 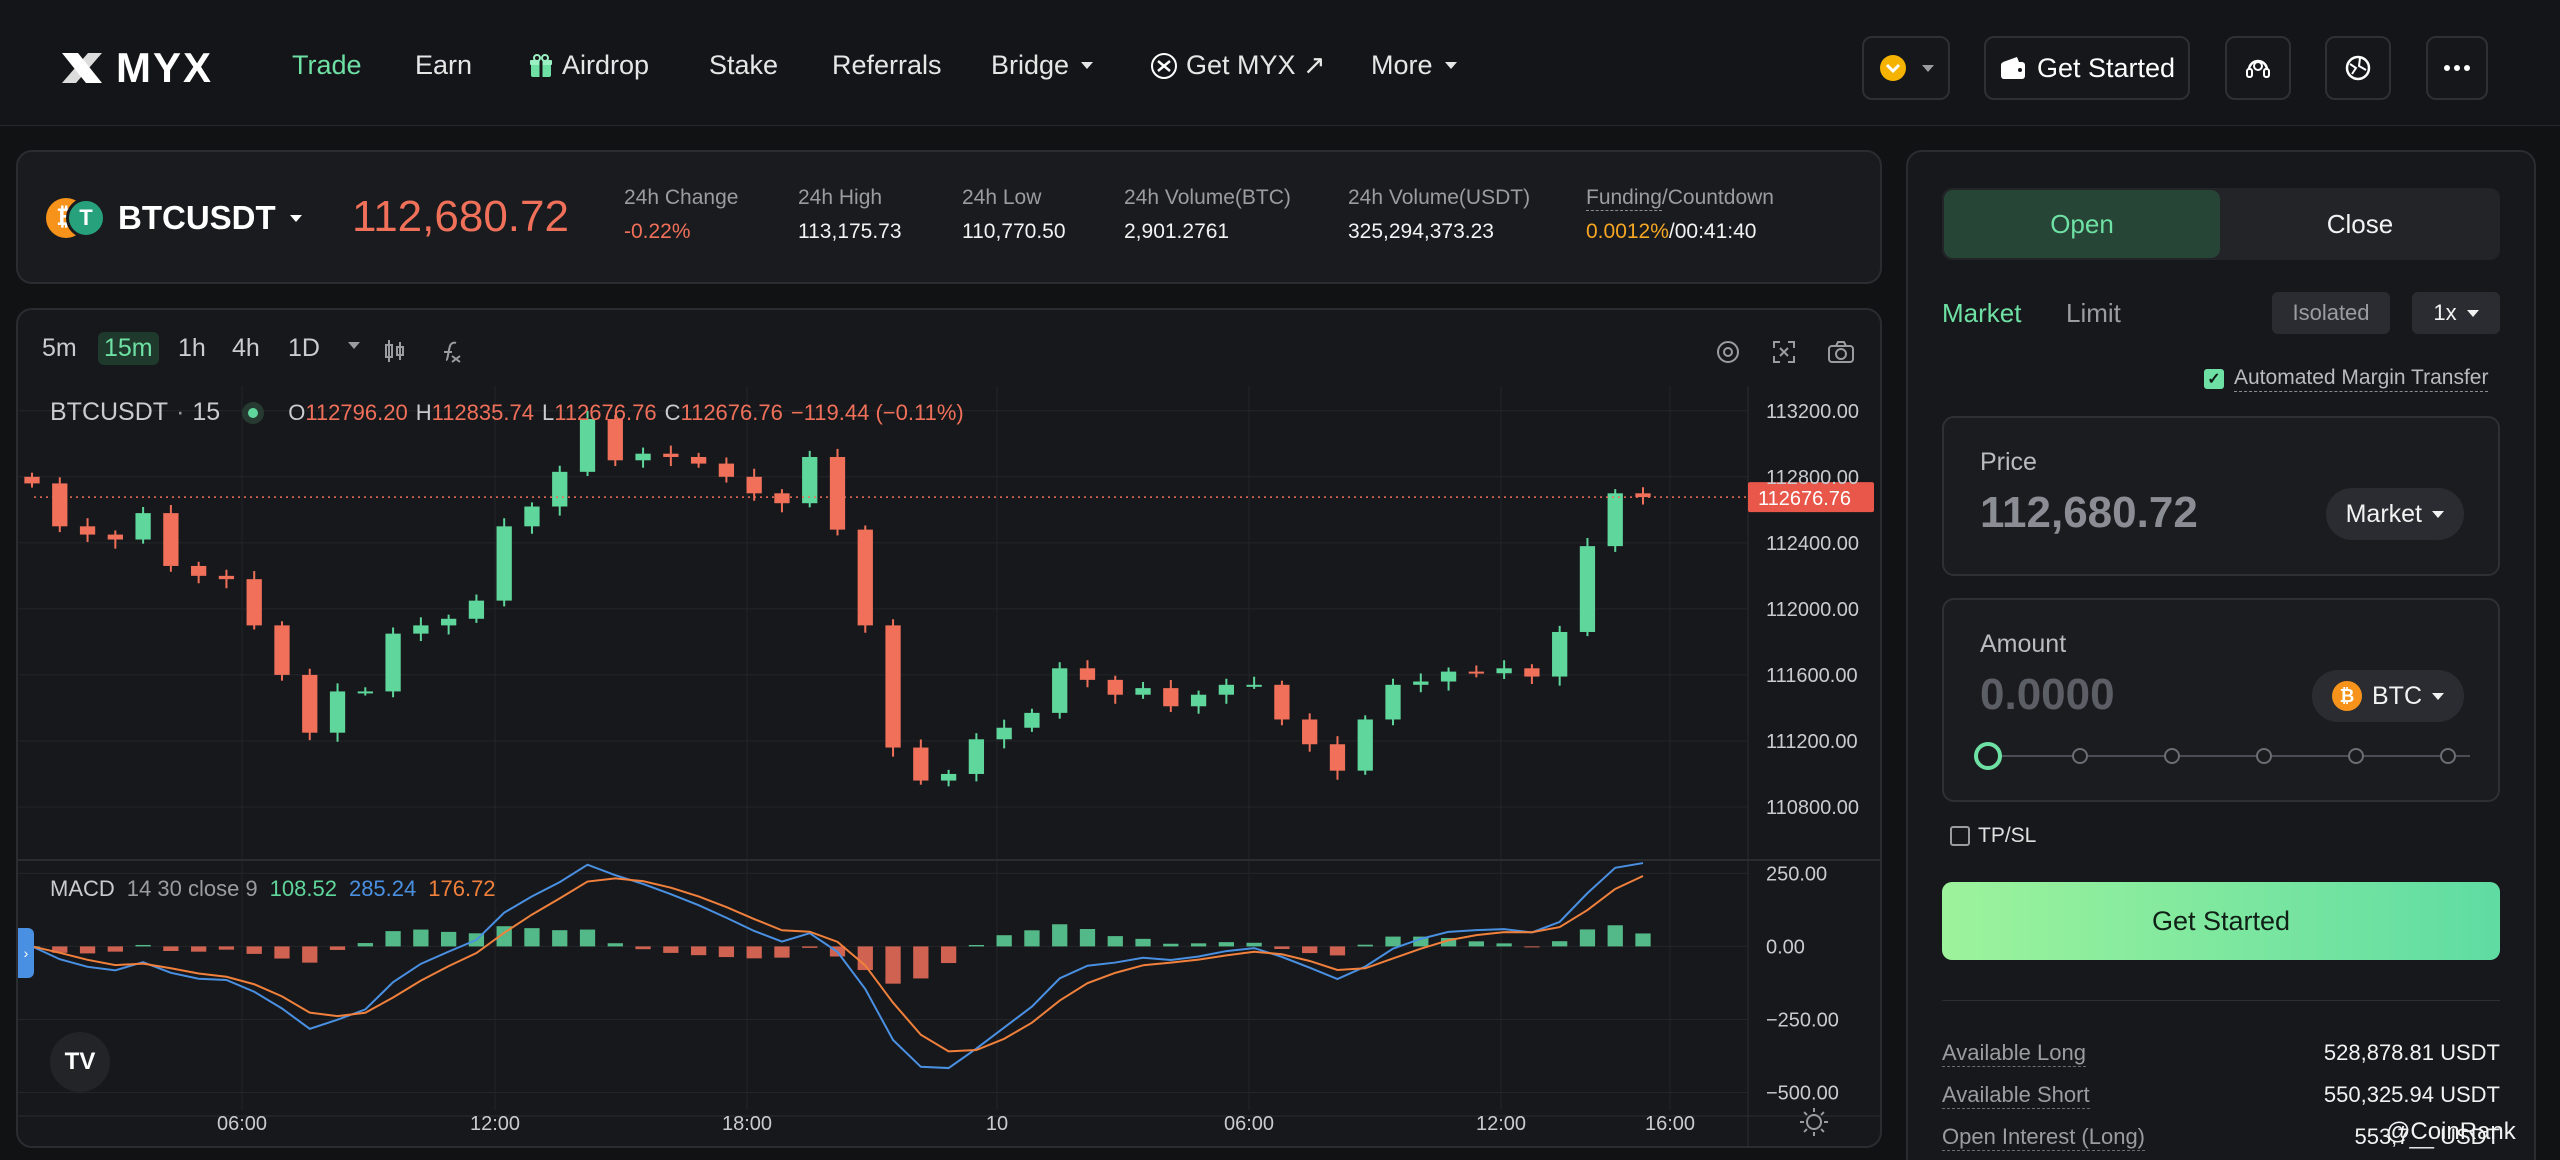 I want to click on order-type-market: Market, so click(x=1982, y=313).